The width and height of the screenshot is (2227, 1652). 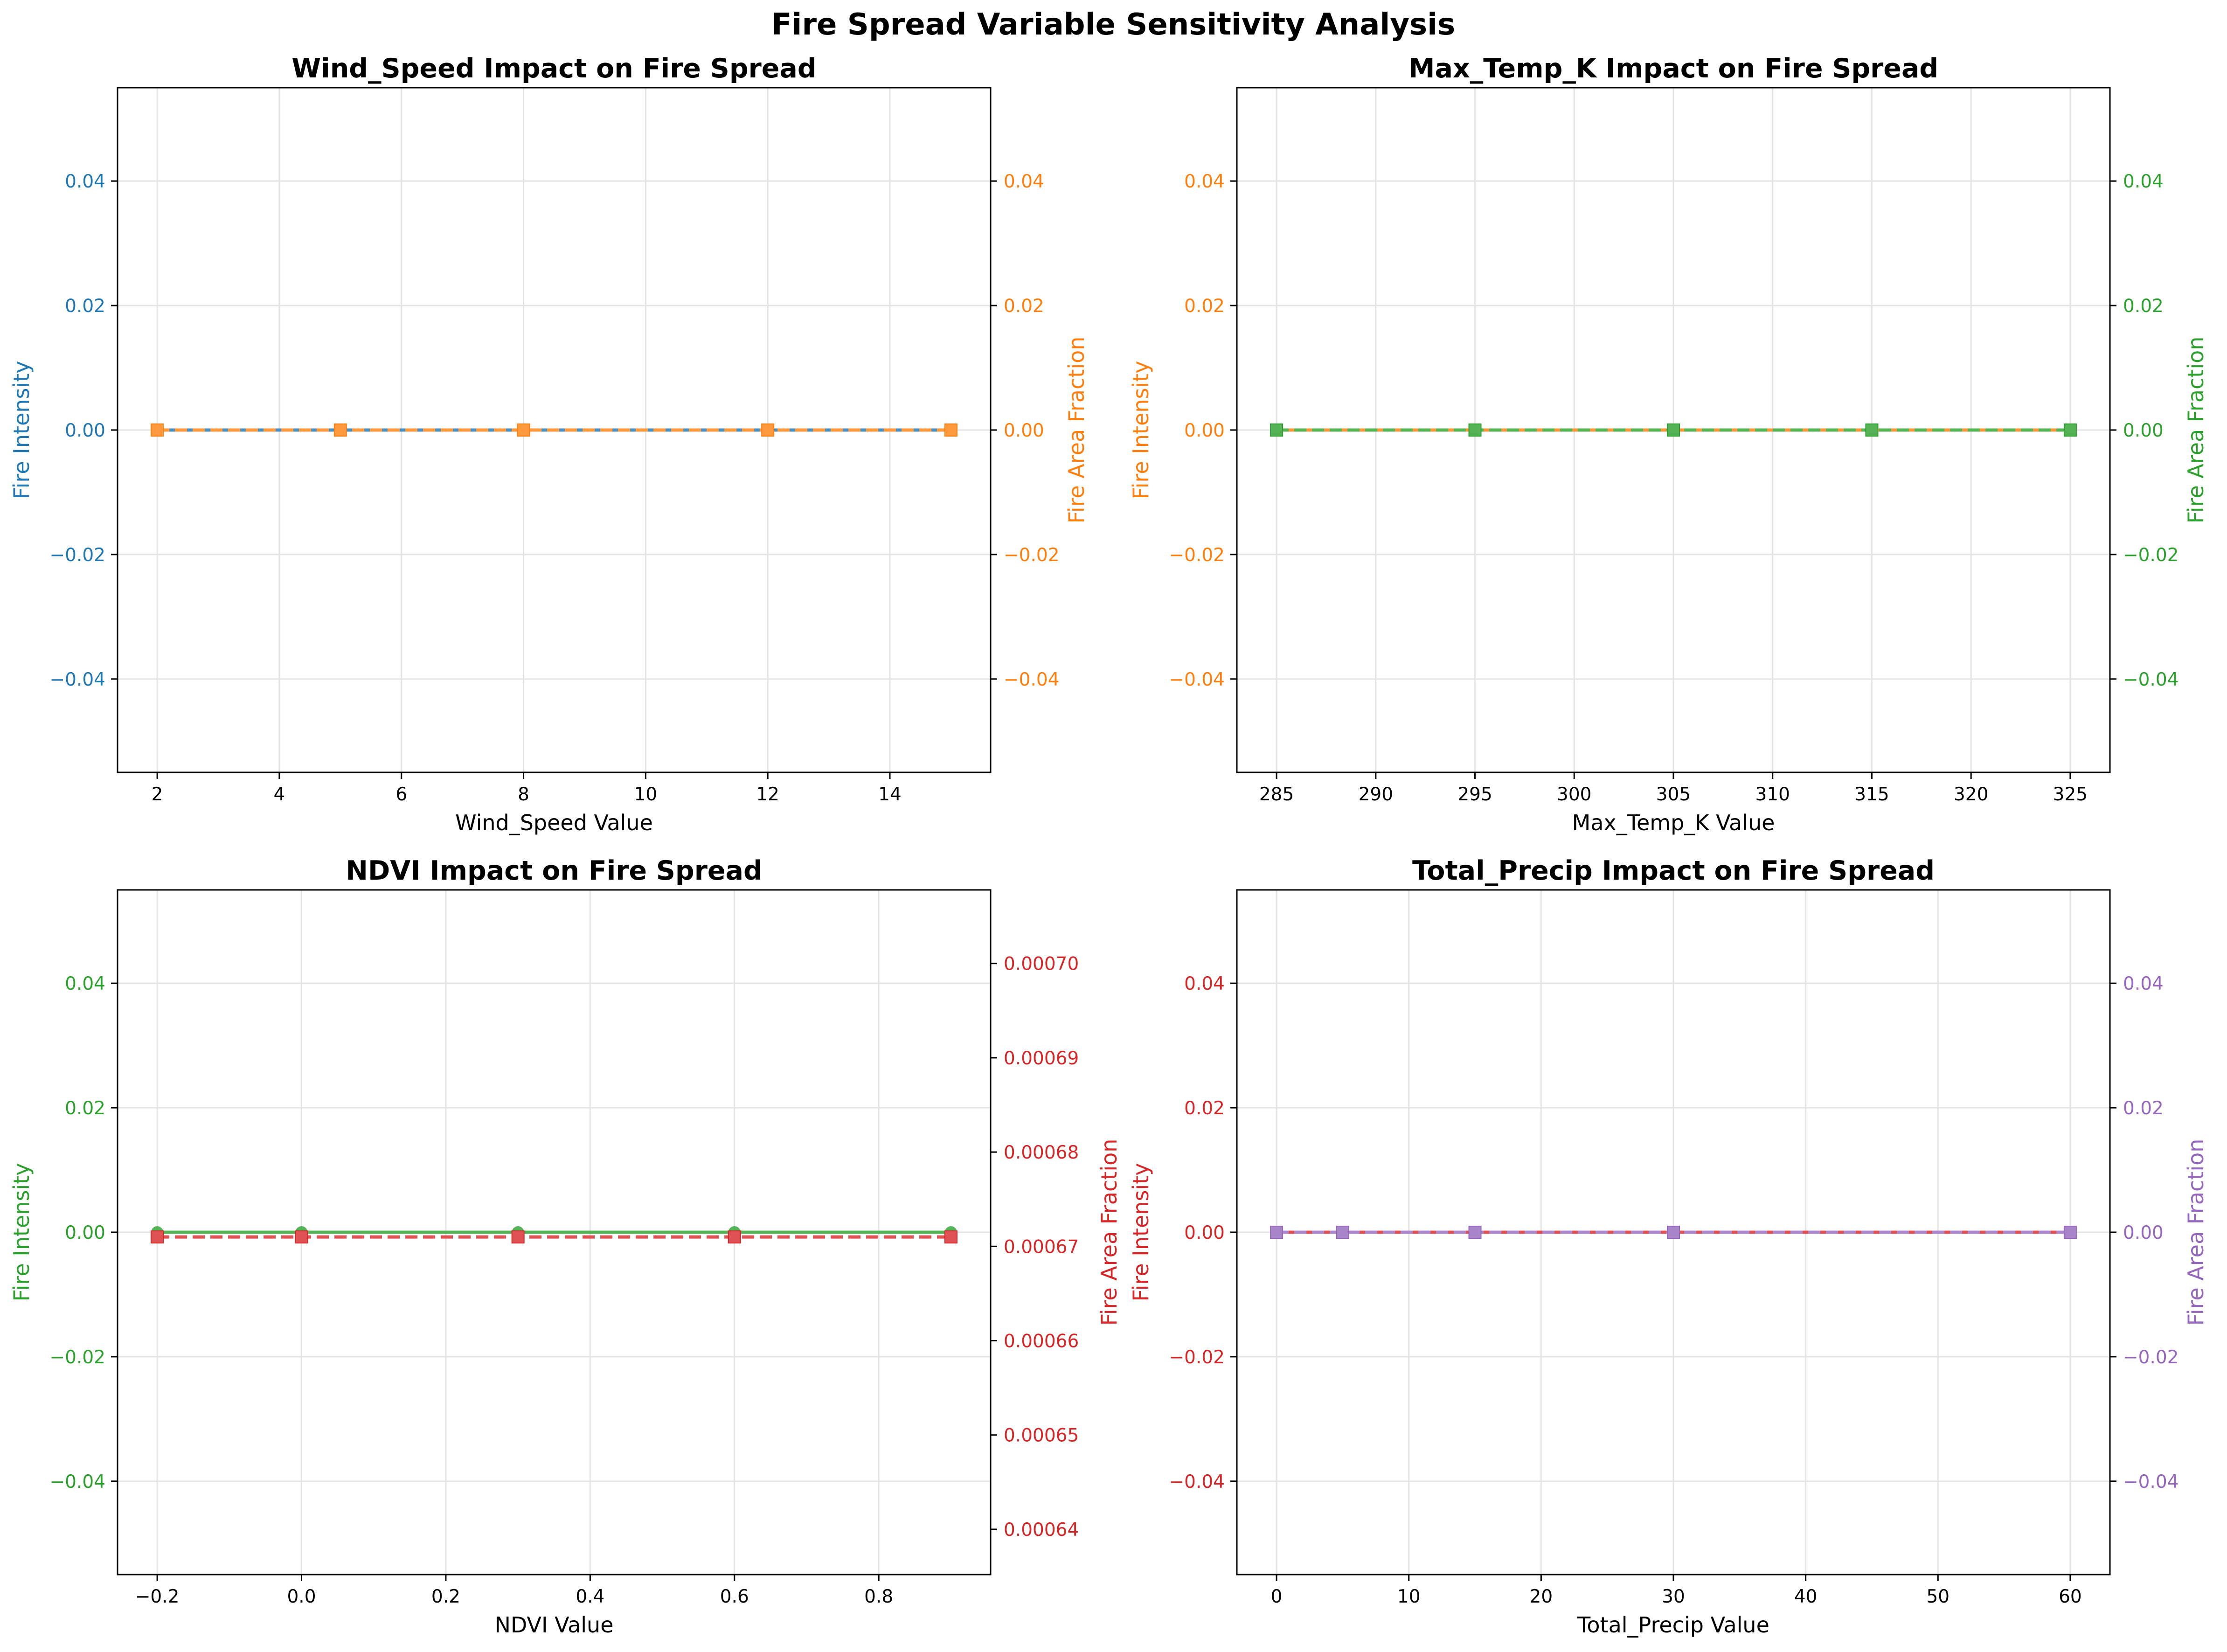 I want to click on x-tick-label: 30, so click(x=1674, y=1597).